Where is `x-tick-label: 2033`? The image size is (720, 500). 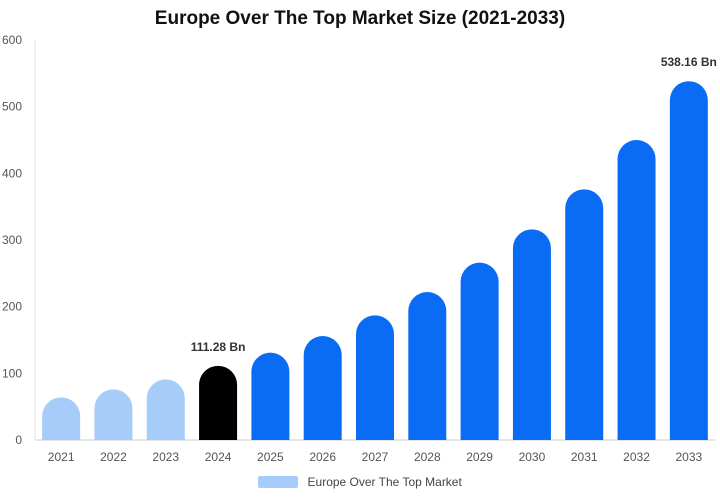
x-tick-label: 2033 is located at coordinates (688, 457).